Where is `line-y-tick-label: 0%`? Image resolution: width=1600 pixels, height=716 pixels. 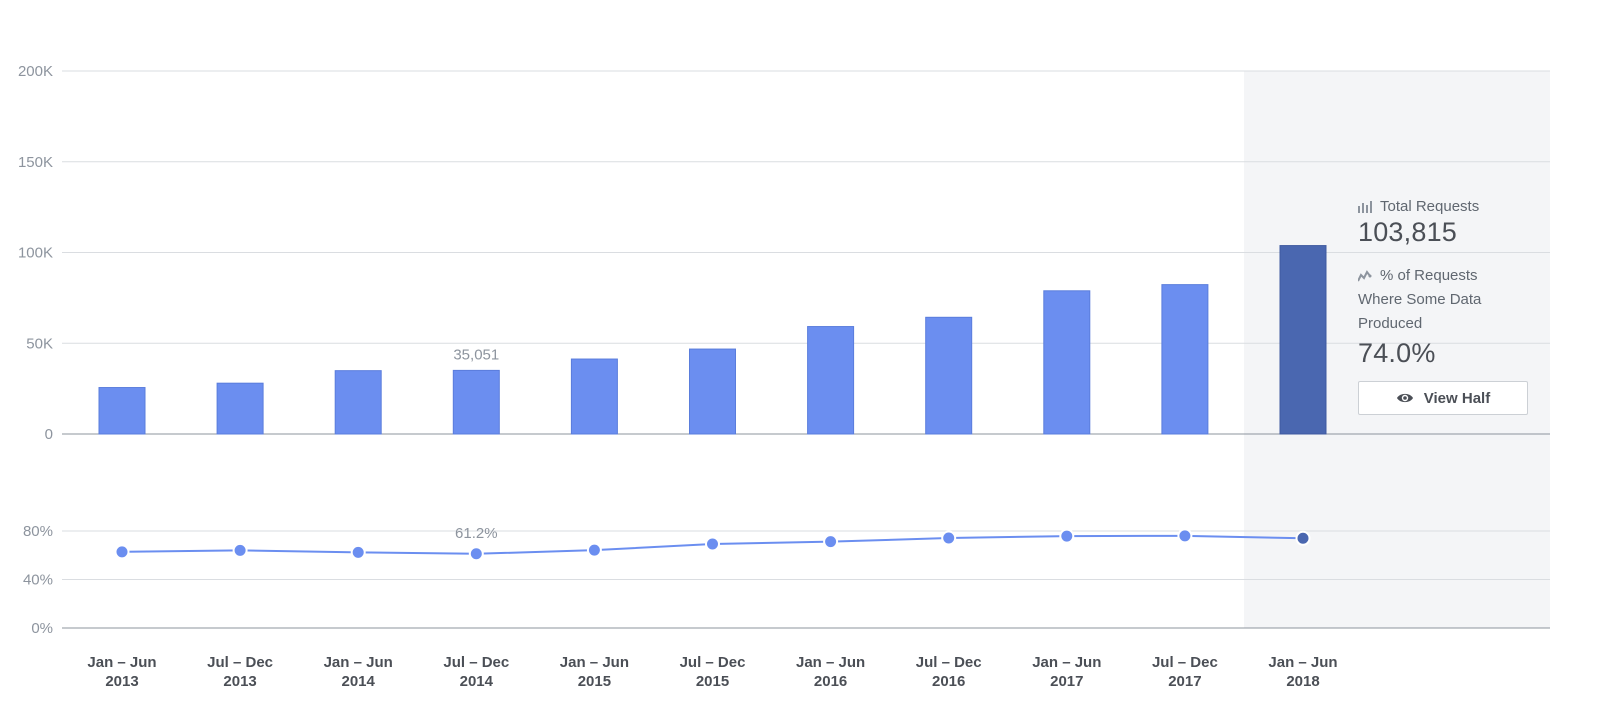 line-y-tick-label: 0% is located at coordinates (42, 628).